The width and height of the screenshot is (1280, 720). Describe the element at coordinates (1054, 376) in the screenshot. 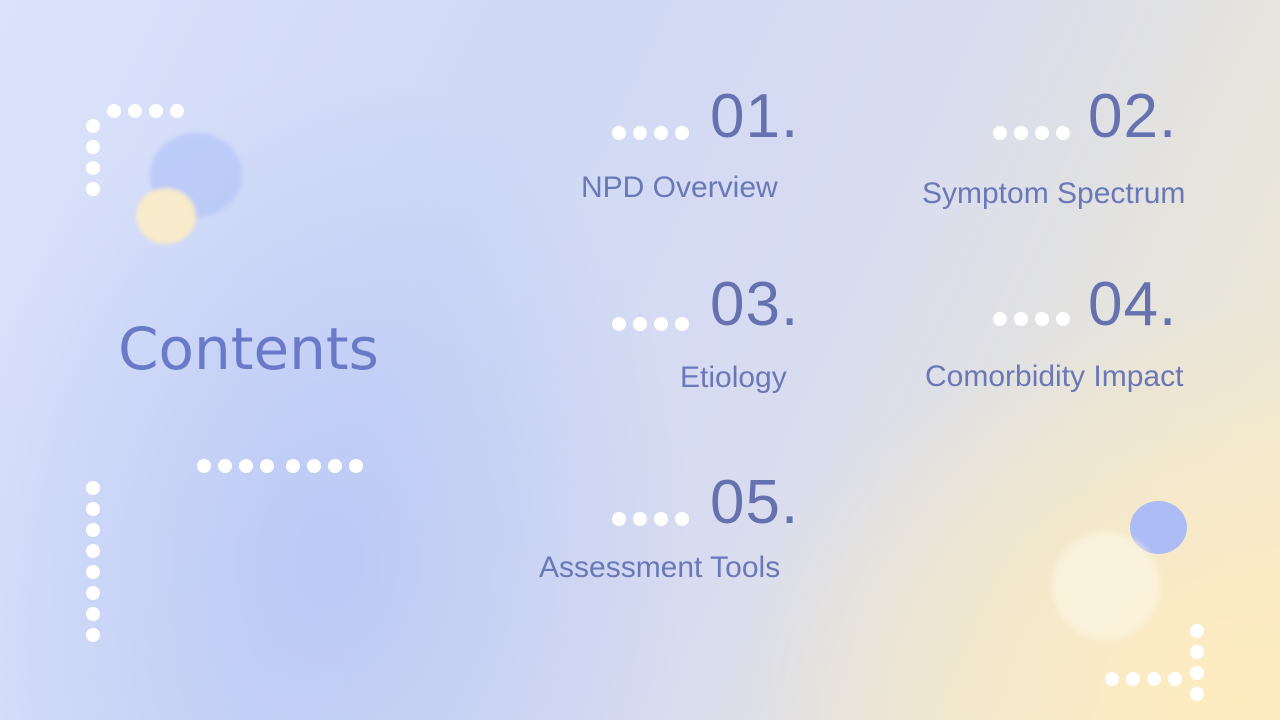

I see `item-label: Comorbidity Impact` at that location.